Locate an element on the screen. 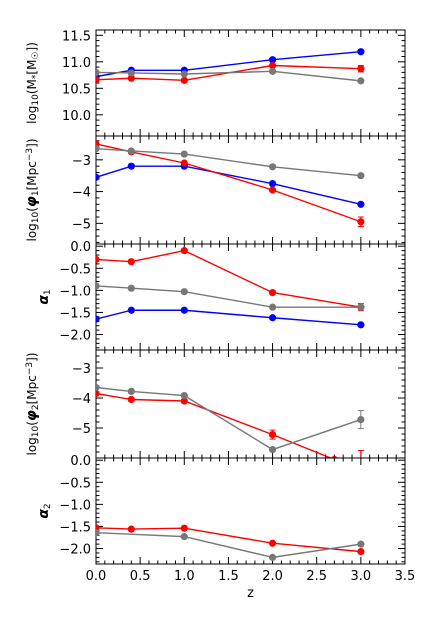  y-axis-label-part: ( is located at coordinates (32, 423).